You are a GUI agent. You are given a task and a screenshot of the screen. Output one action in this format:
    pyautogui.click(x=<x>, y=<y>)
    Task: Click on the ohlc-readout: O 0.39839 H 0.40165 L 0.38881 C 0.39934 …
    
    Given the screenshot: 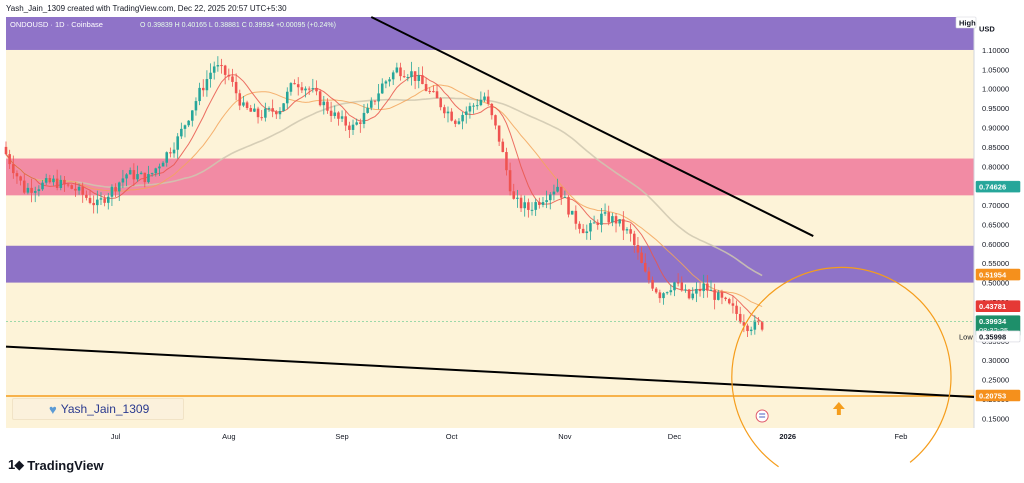 What is the action you would take?
    pyautogui.click(x=238, y=25)
    